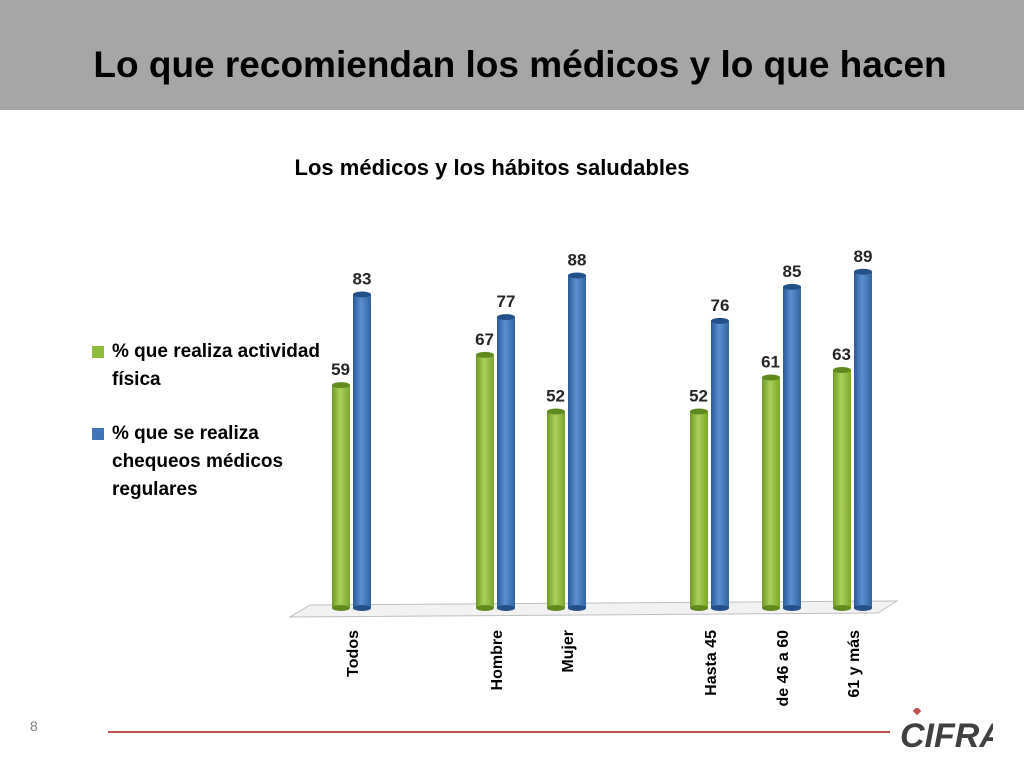 Image resolution: width=1024 pixels, height=768 pixels. What do you see at coordinates (863, 256) in the screenshot?
I see `data-label: 89` at bounding box center [863, 256].